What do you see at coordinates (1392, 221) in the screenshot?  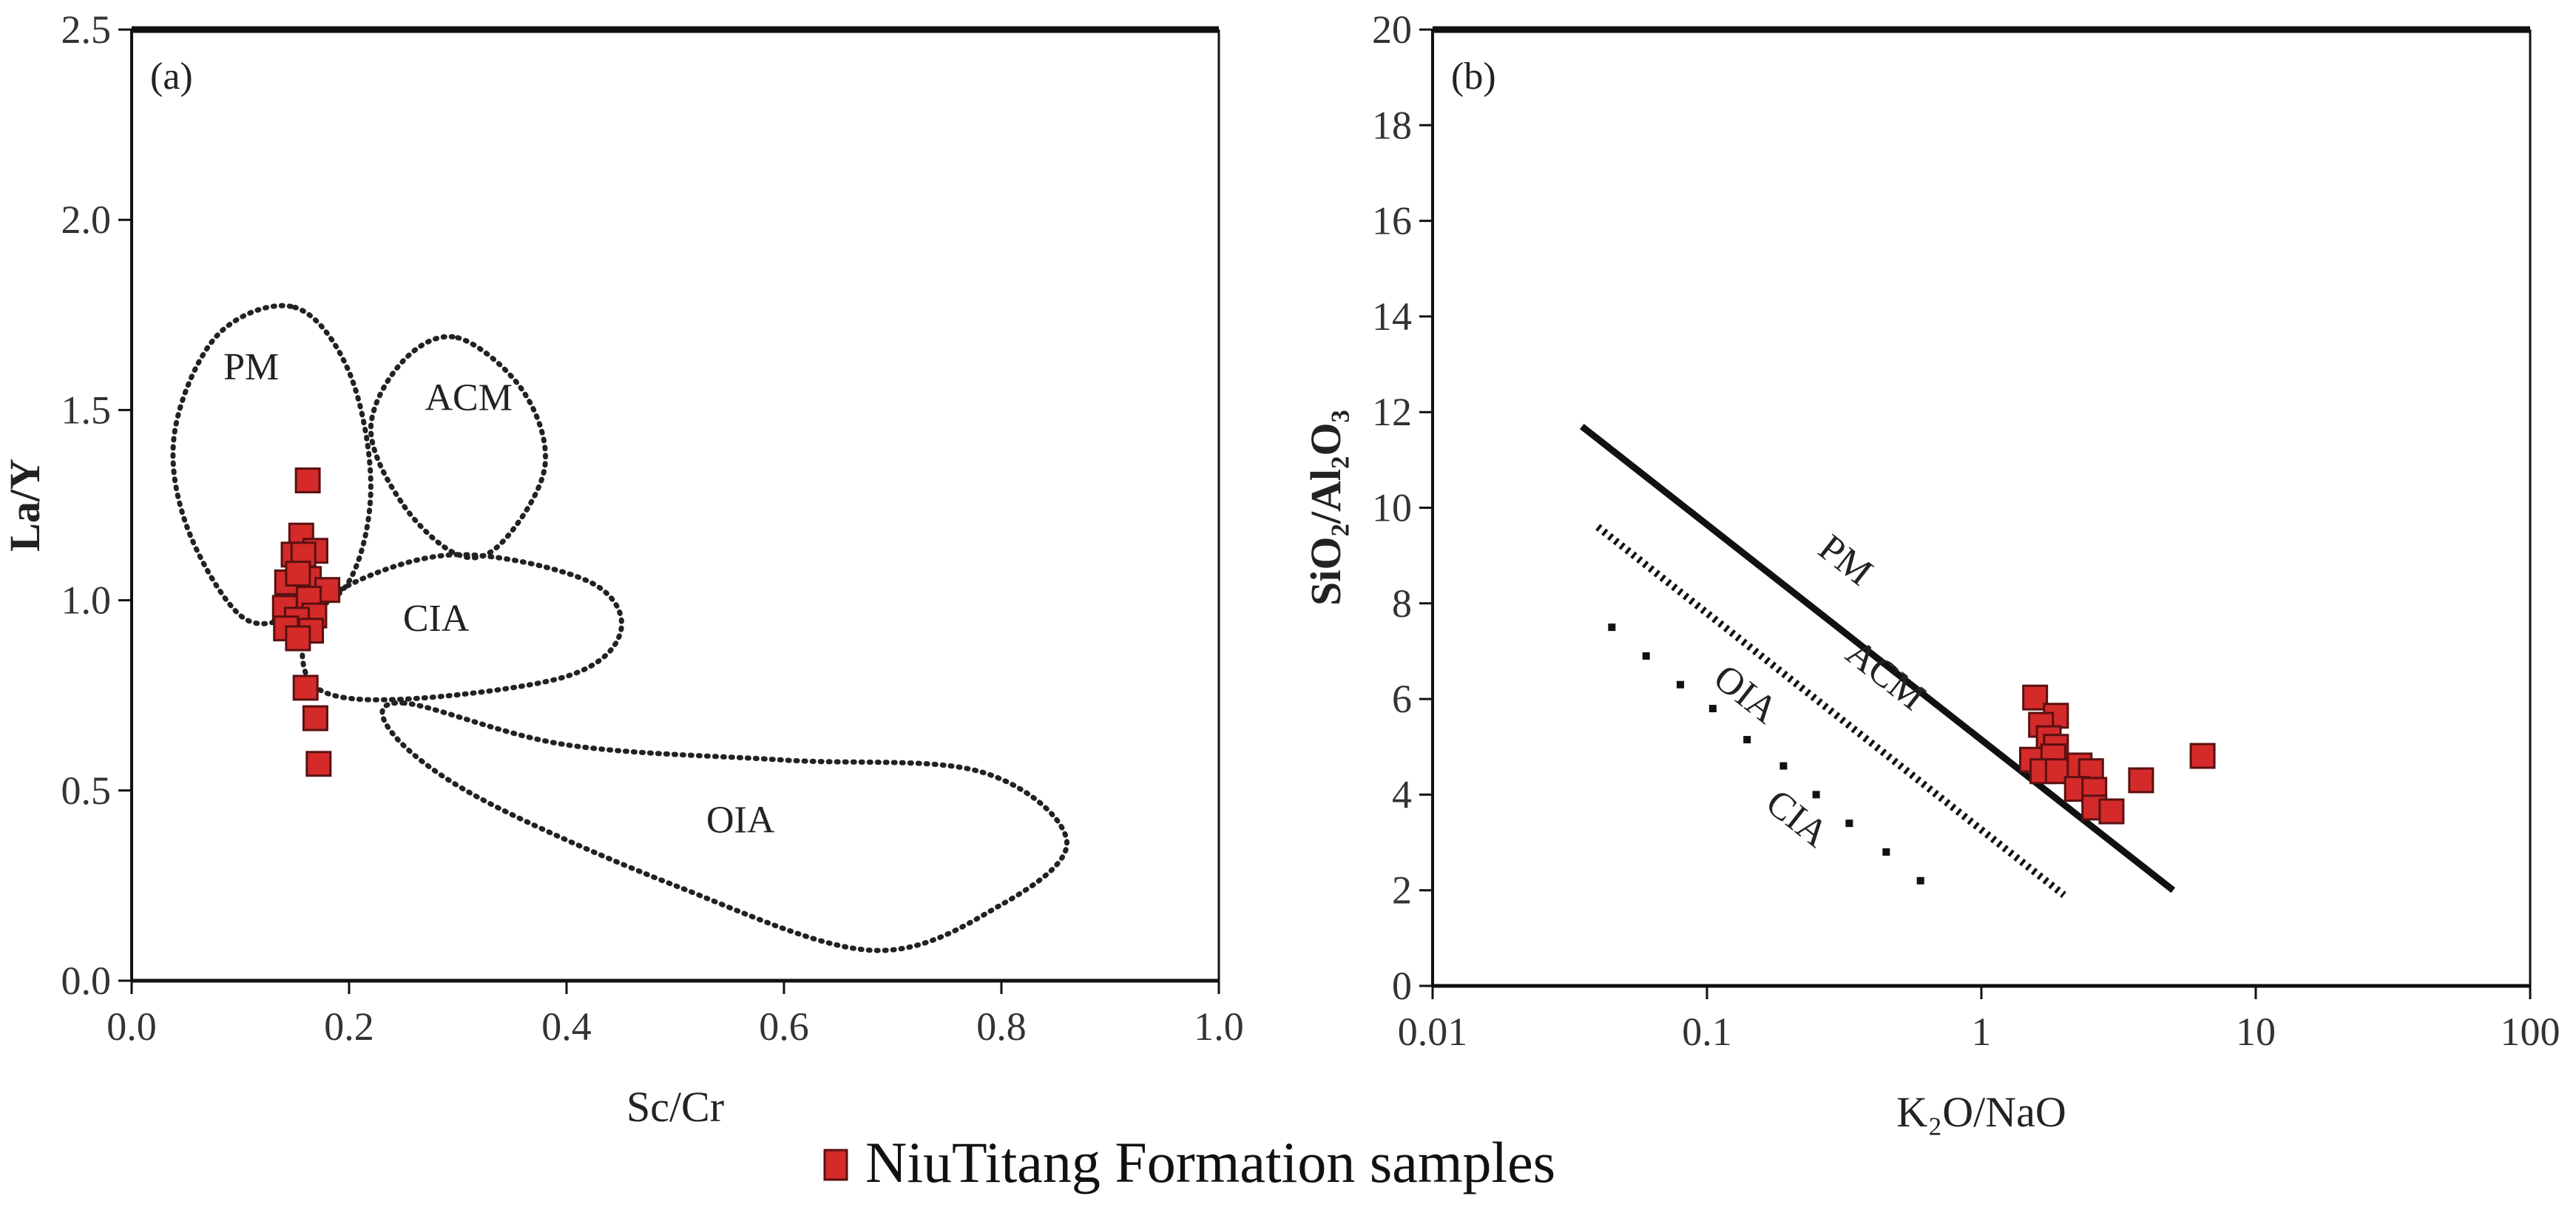 I see `y-tick-label: 16` at bounding box center [1392, 221].